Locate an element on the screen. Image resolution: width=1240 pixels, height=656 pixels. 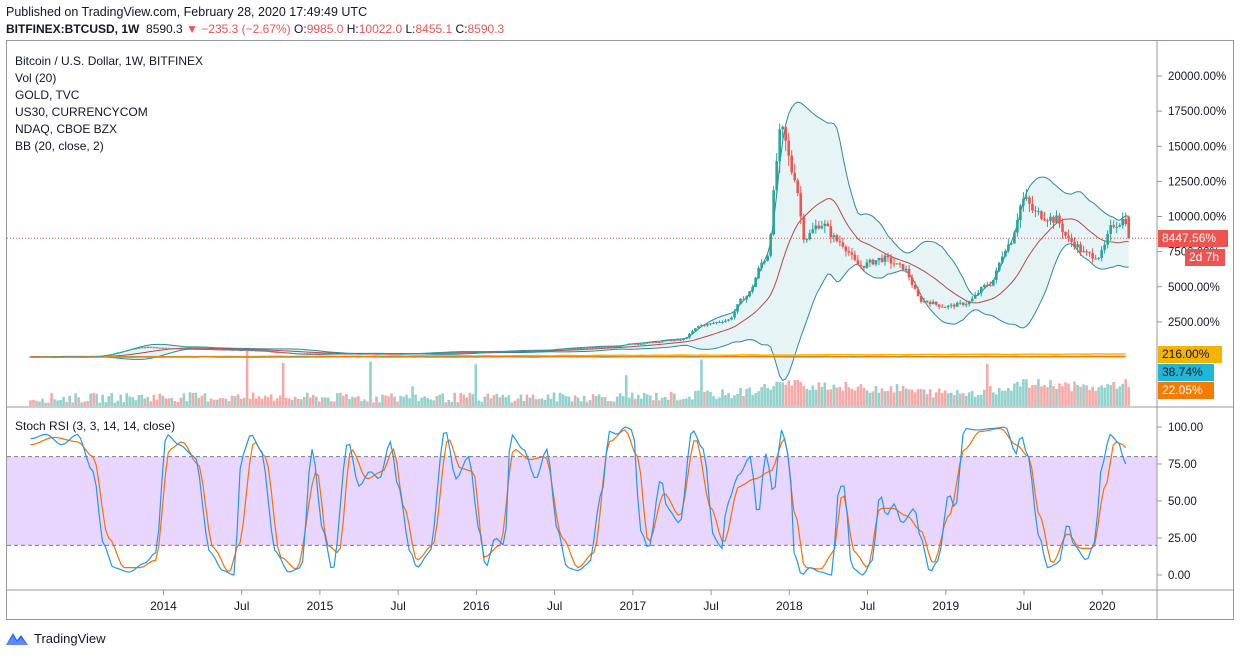
legend-ndaq: NDAQ, CBOE BZX is located at coordinates (66, 129).